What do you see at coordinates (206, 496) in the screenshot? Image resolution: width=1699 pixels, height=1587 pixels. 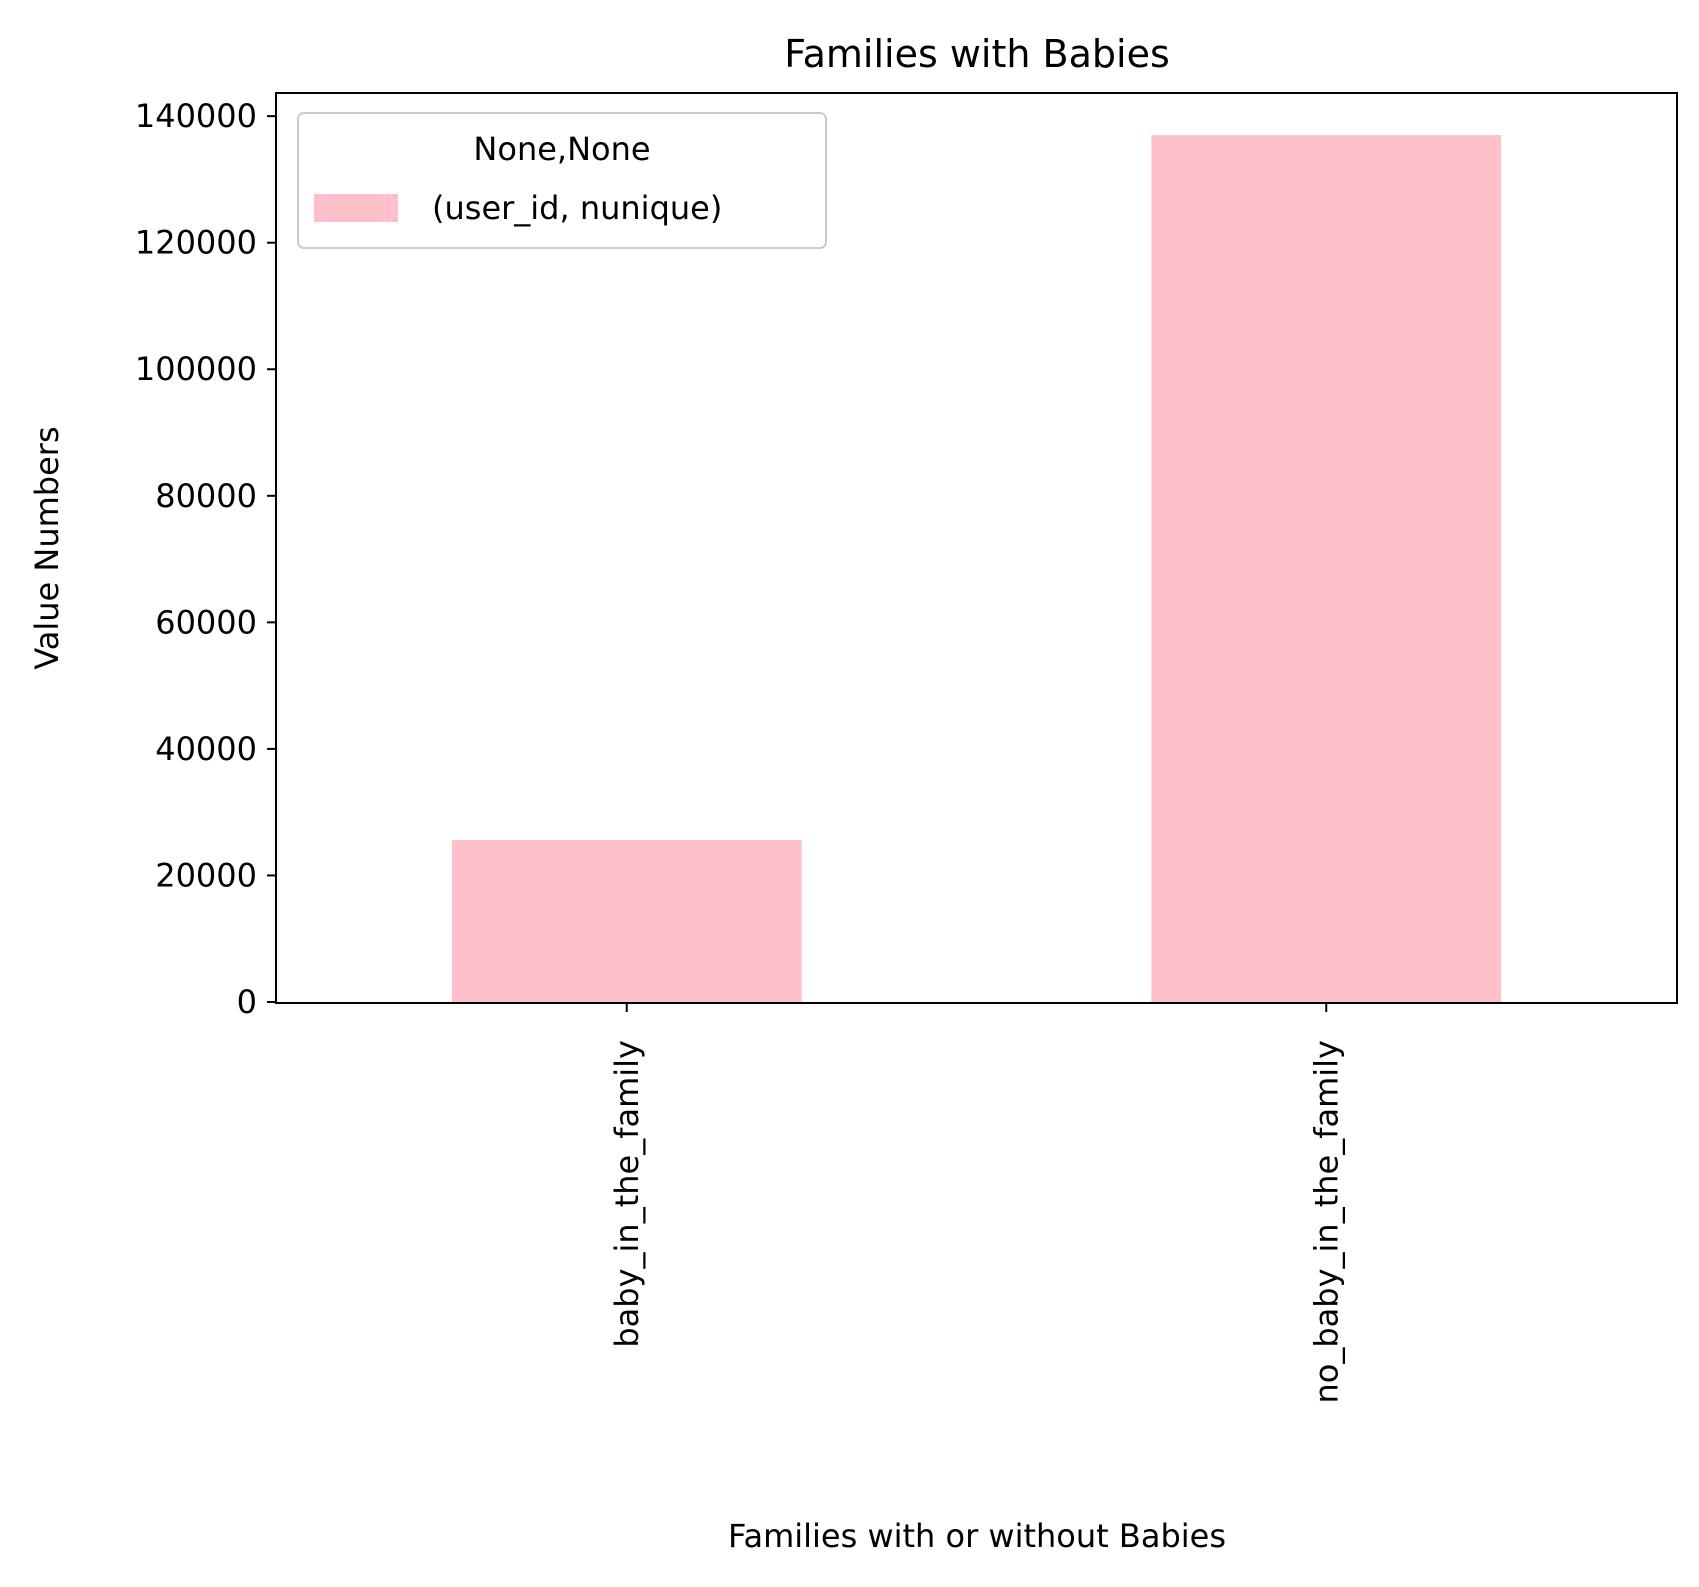 I see `y-tick-label: 80000` at bounding box center [206, 496].